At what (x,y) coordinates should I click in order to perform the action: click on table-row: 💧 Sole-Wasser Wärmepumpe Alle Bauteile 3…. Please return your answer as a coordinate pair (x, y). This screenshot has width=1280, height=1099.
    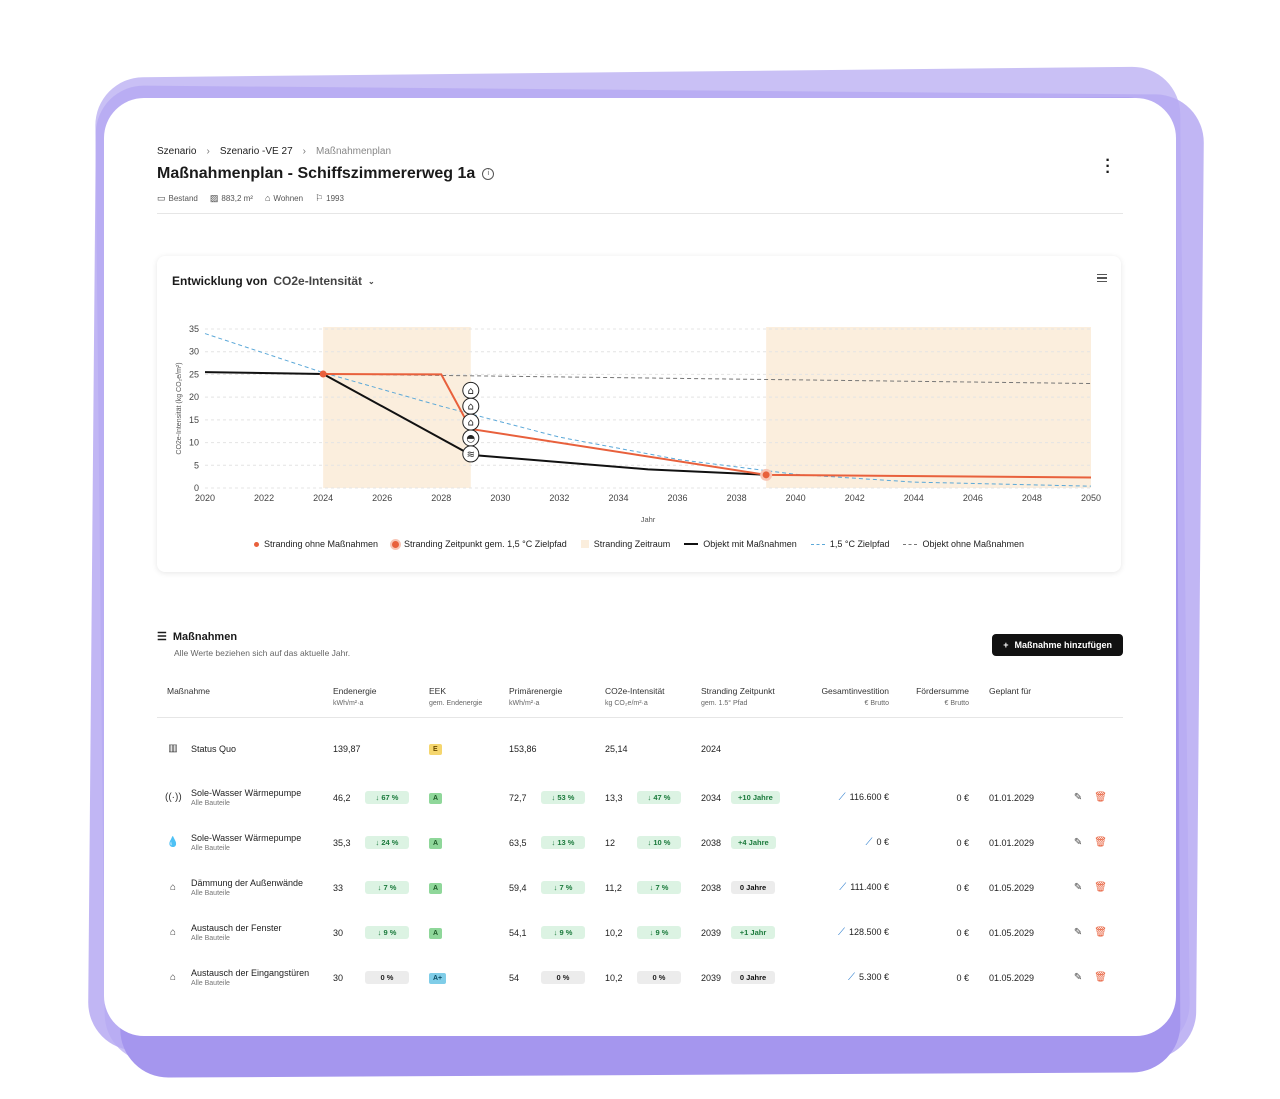
    Looking at the image, I should click on (640, 842).